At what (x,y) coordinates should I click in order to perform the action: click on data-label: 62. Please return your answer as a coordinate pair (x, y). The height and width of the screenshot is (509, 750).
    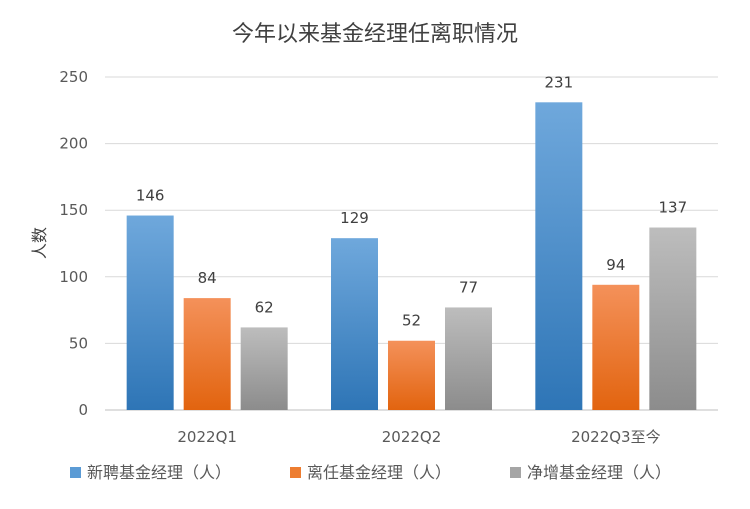
    Looking at the image, I should click on (264, 307).